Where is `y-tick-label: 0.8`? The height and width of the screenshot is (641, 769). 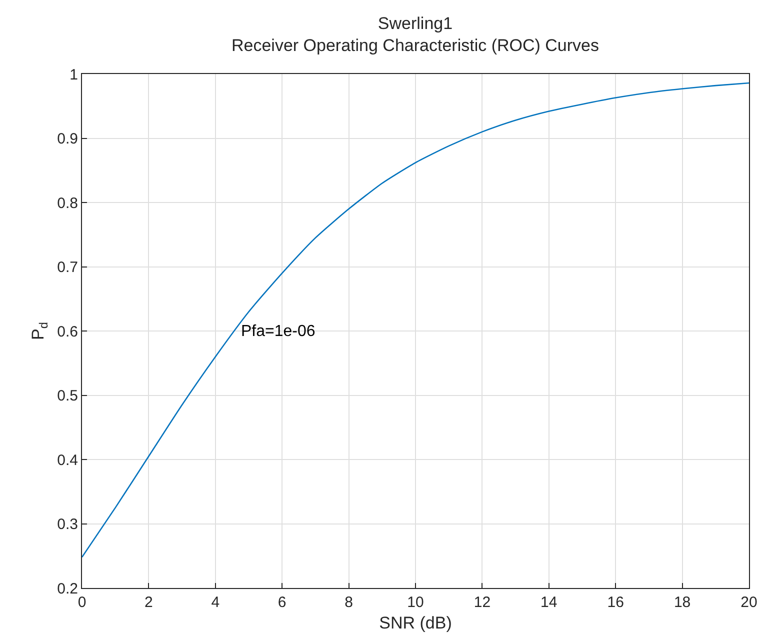 y-tick-label: 0.8 is located at coordinates (67, 203).